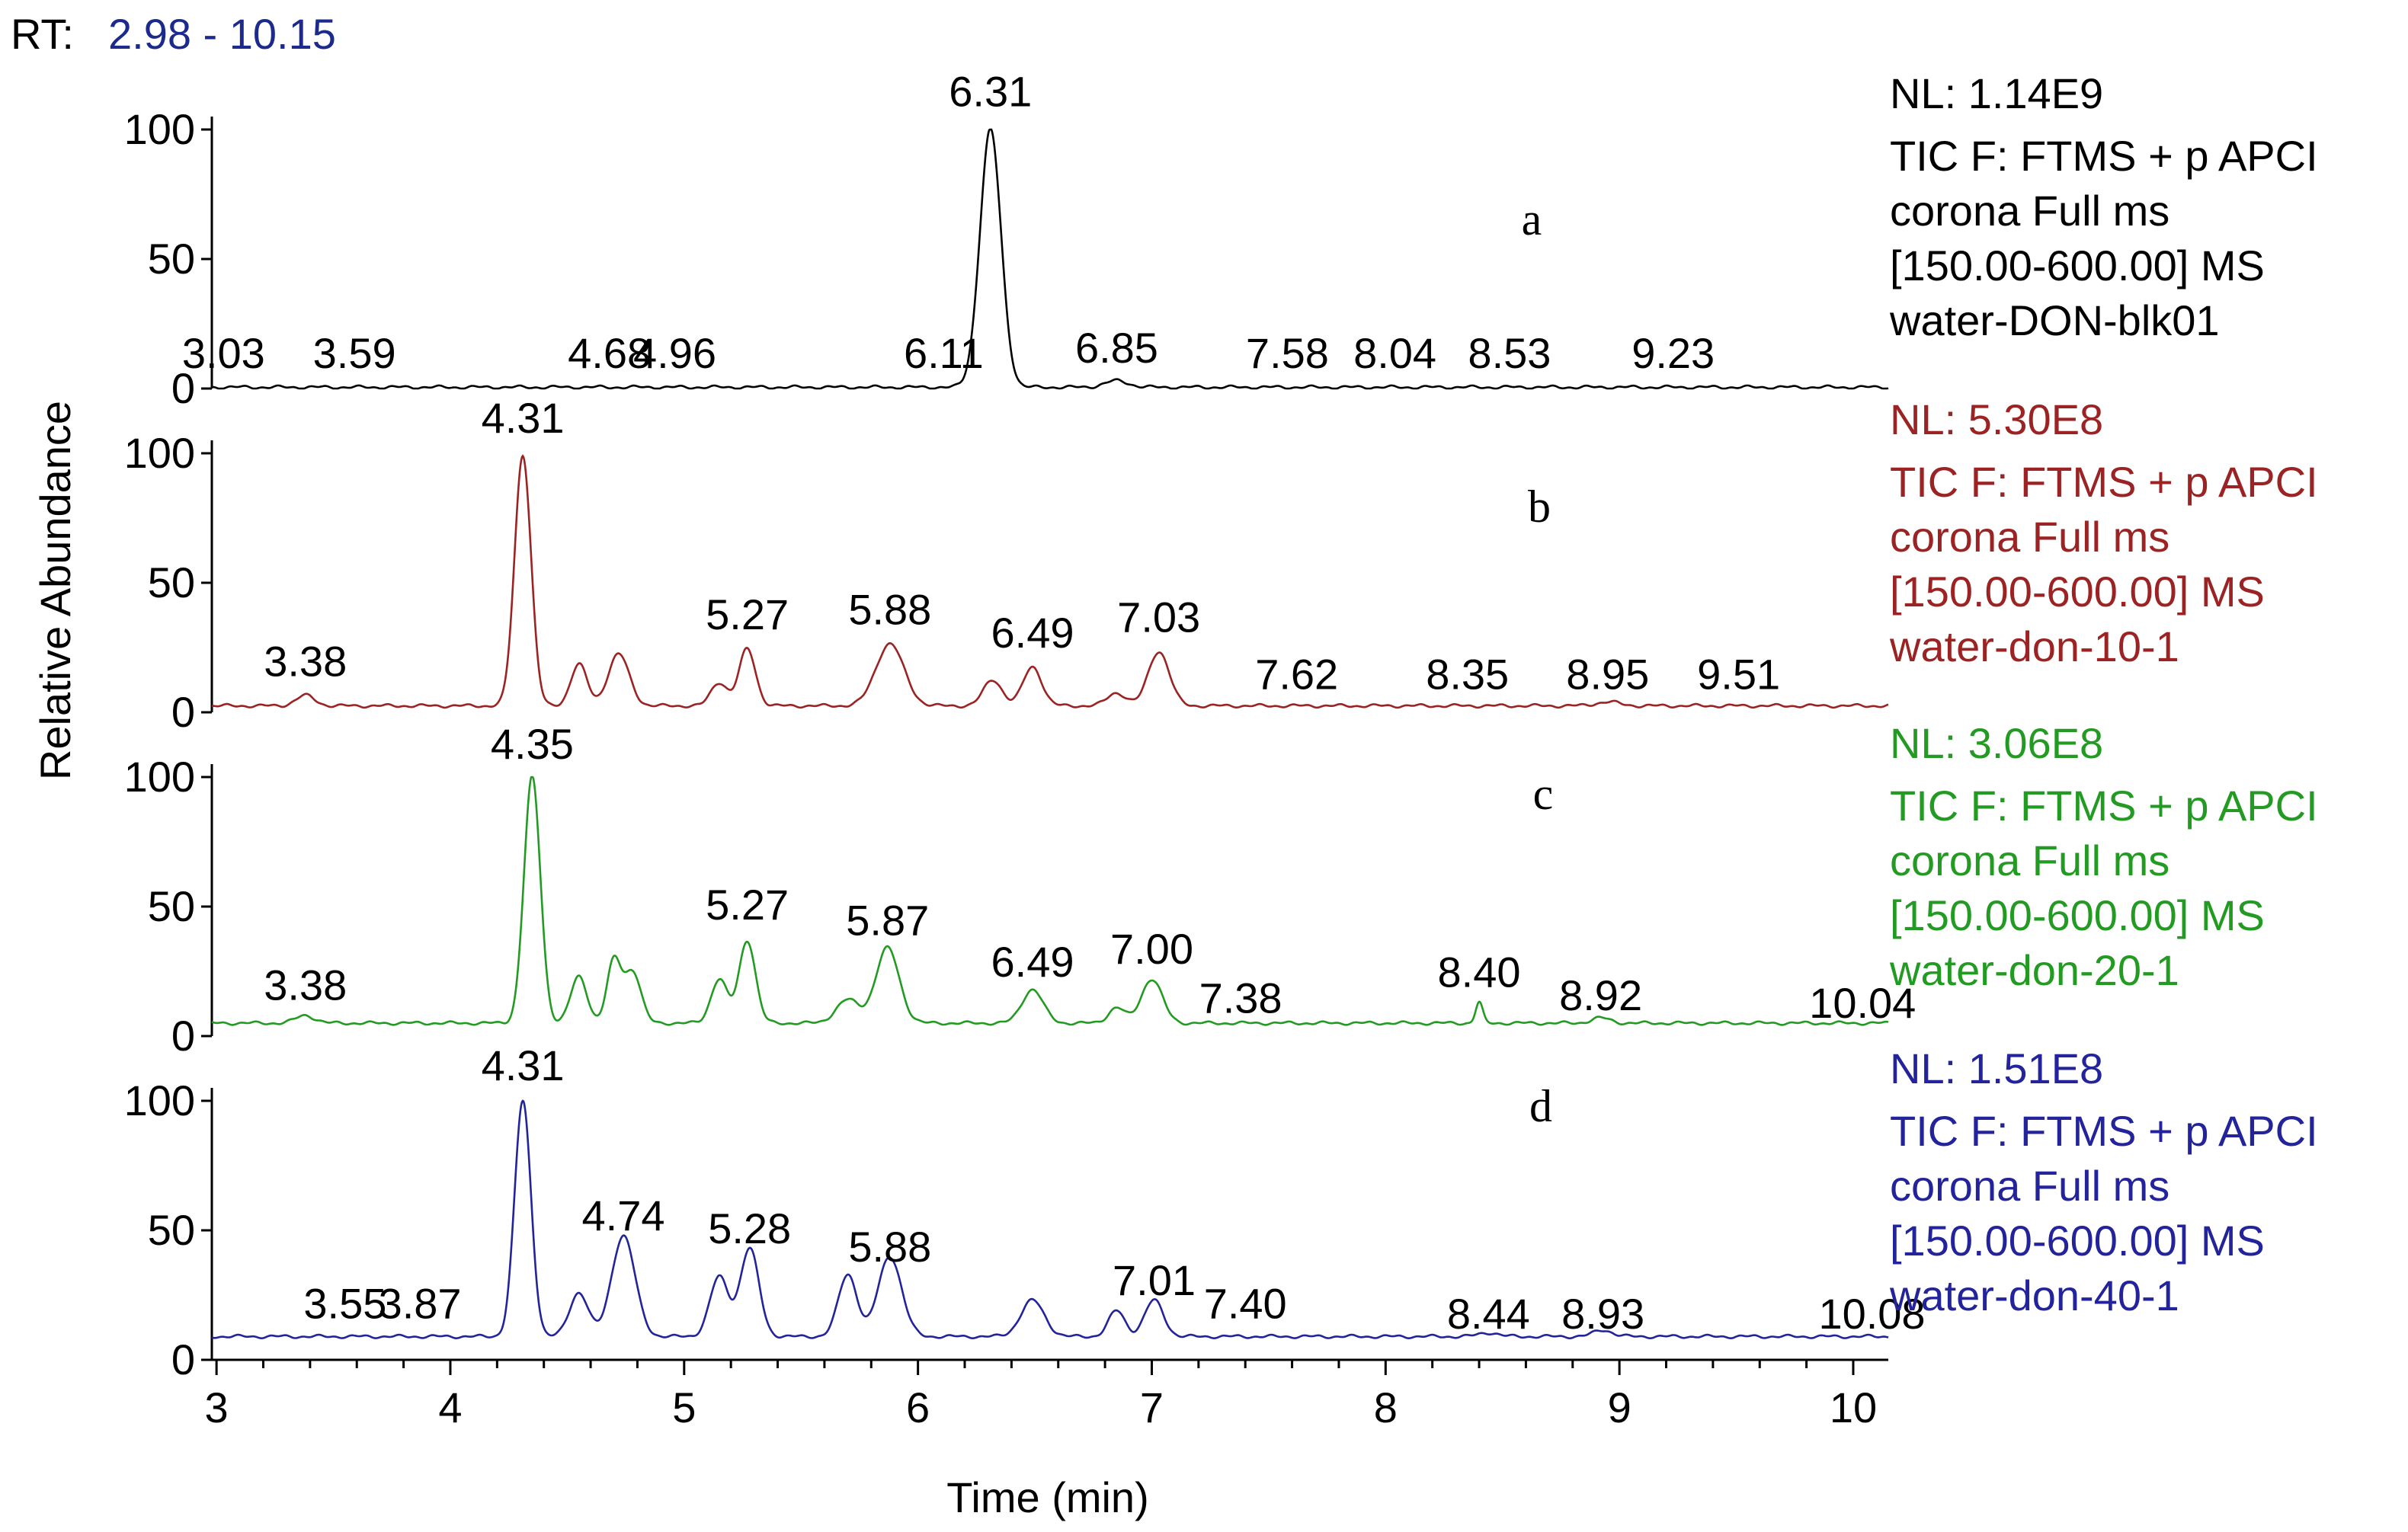 Image resolution: width=2408 pixels, height=1532 pixels. I want to click on trace-c, so click(1050, 901).